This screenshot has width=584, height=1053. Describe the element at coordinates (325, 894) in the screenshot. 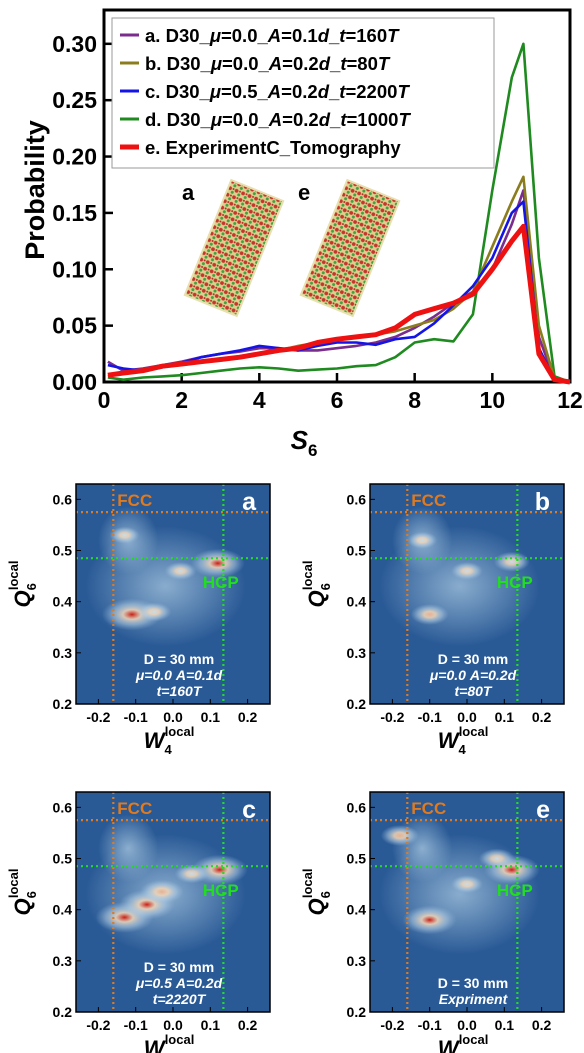

I see `y-axis-label-sub: 6` at that location.